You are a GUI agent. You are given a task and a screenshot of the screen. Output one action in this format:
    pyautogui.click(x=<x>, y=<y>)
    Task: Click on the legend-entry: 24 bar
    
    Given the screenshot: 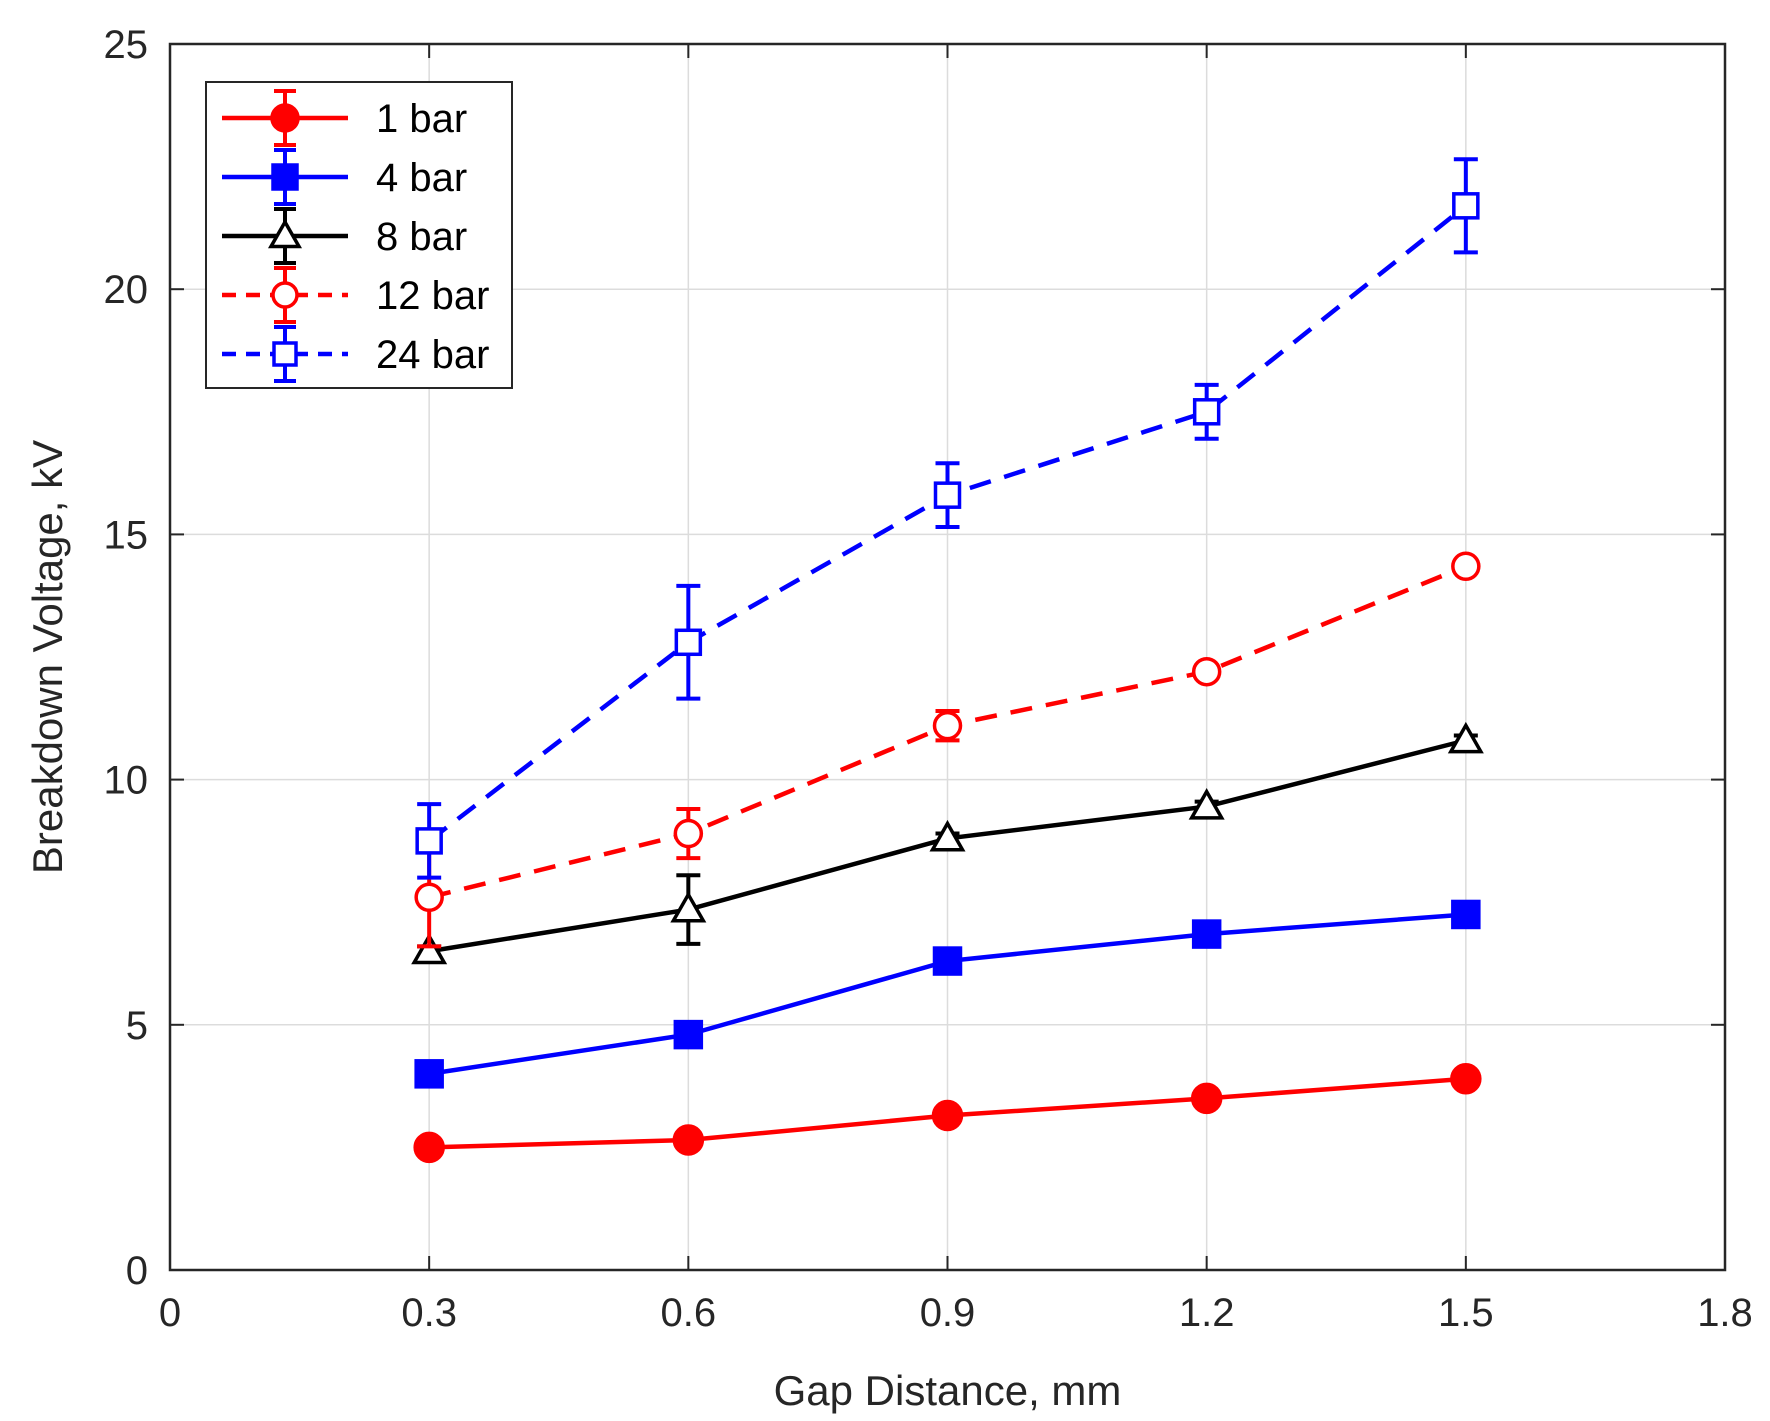 What is the action you would take?
    pyautogui.click(x=355, y=354)
    